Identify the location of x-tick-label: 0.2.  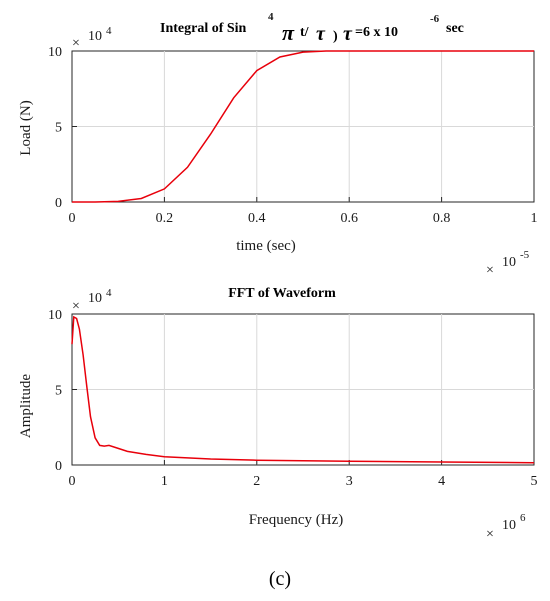
(165, 218).